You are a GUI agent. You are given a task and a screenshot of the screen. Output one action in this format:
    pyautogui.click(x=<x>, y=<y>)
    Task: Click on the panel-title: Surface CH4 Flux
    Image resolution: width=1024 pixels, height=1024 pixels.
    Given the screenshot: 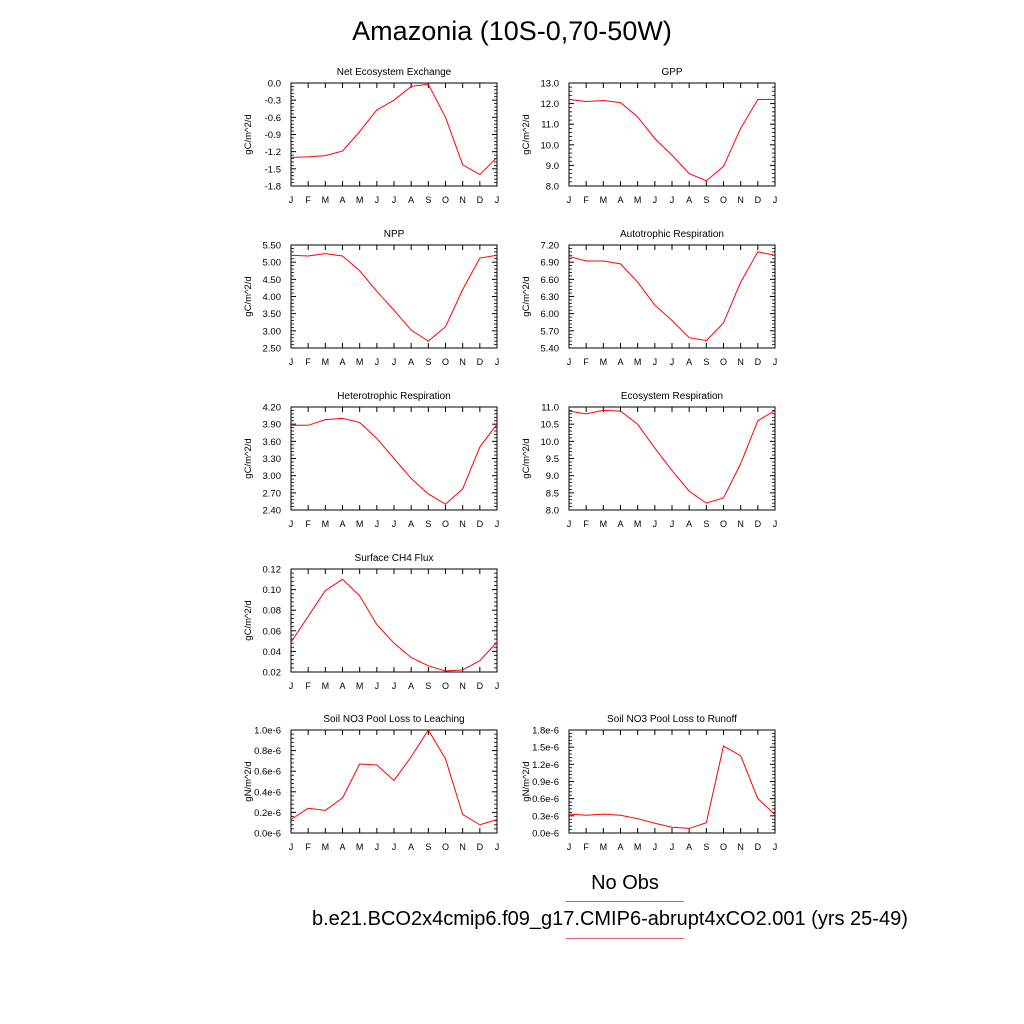 What is the action you would take?
    pyautogui.click(x=394, y=558)
    